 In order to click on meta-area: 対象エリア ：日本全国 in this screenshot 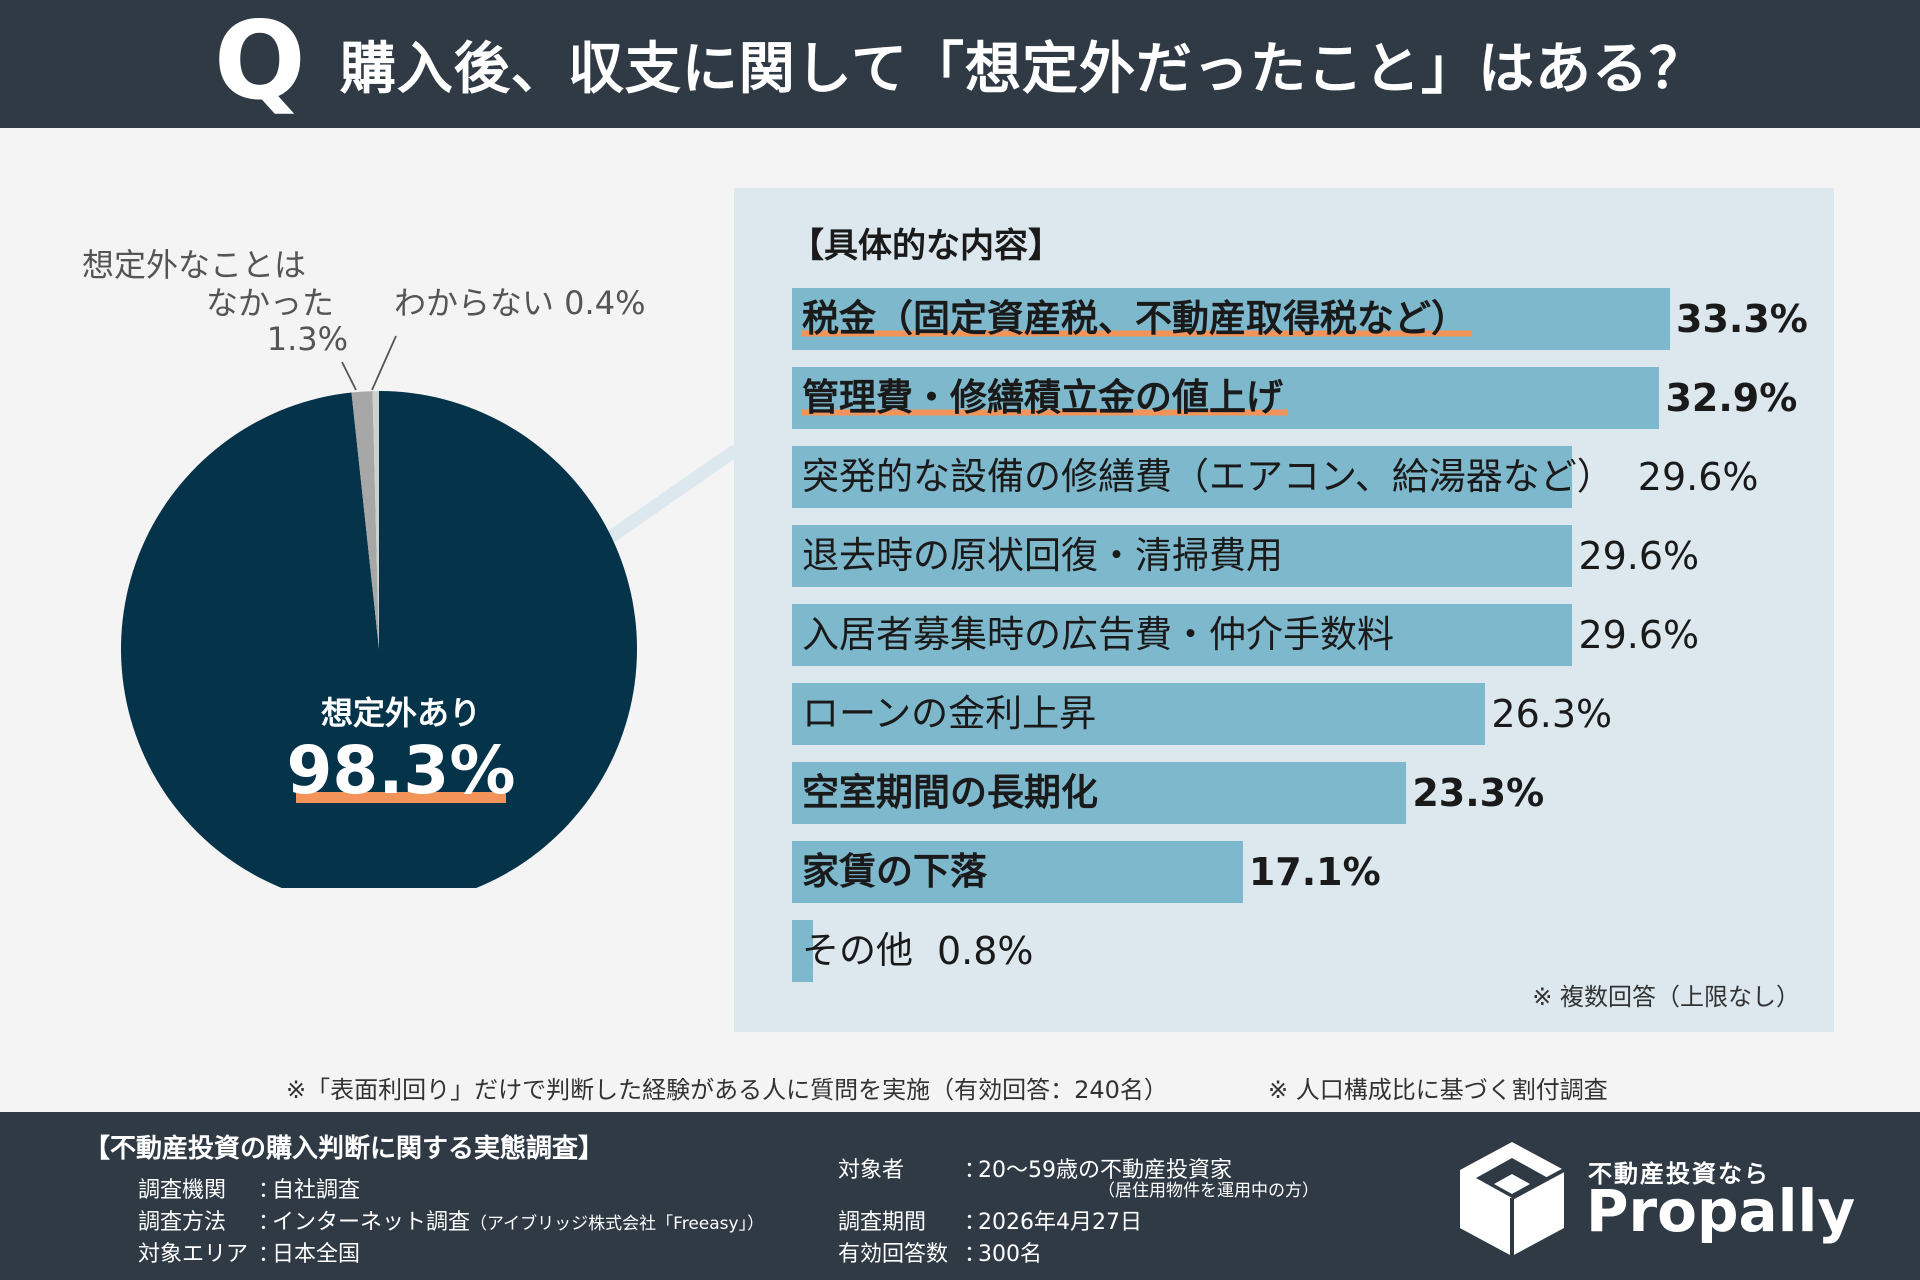, I will do `click(249, 1254)`.